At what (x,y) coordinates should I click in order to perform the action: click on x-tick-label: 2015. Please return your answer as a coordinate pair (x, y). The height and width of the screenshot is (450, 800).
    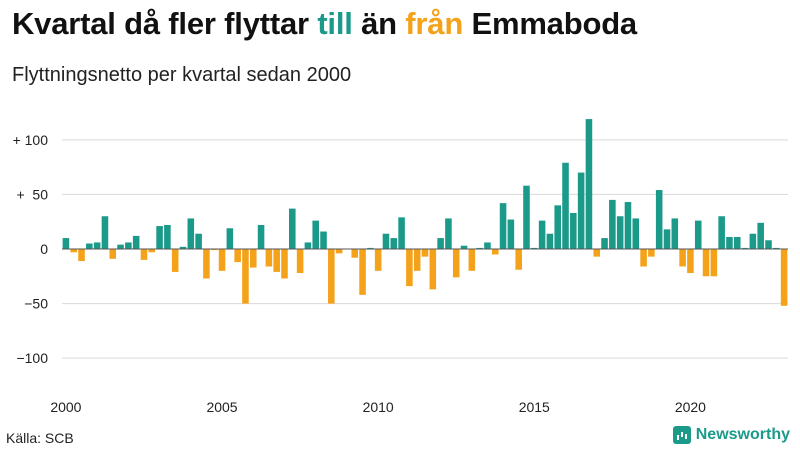
    Looking at the image, I should click on (534, 407).